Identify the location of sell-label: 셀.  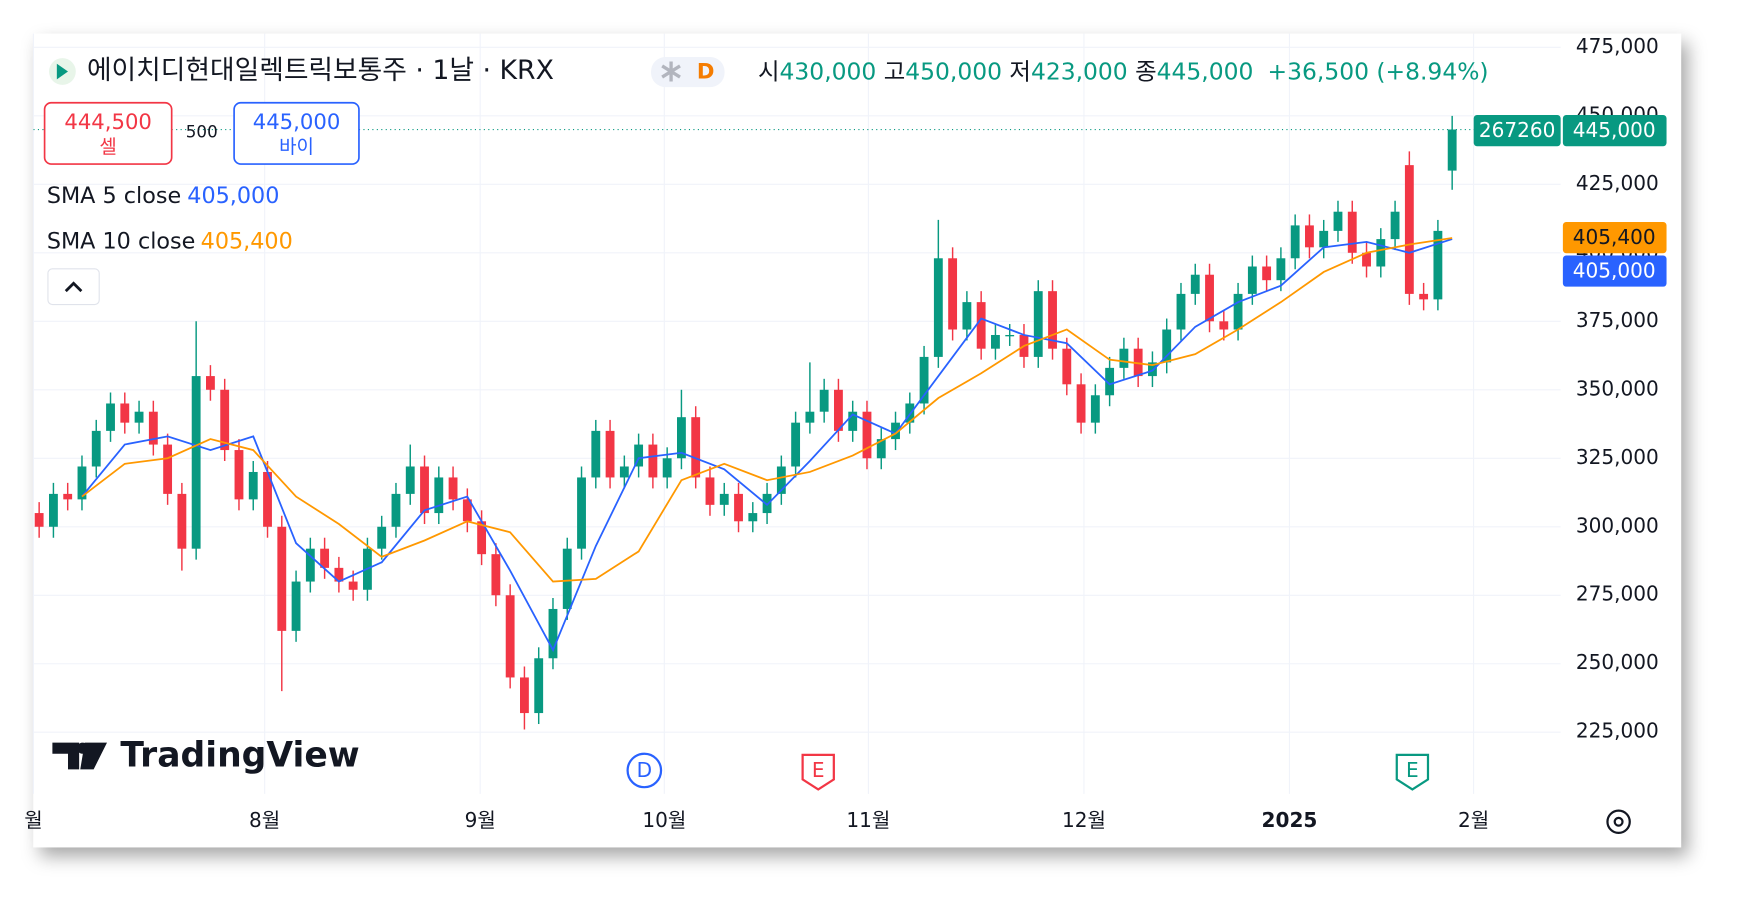
(107, 147).